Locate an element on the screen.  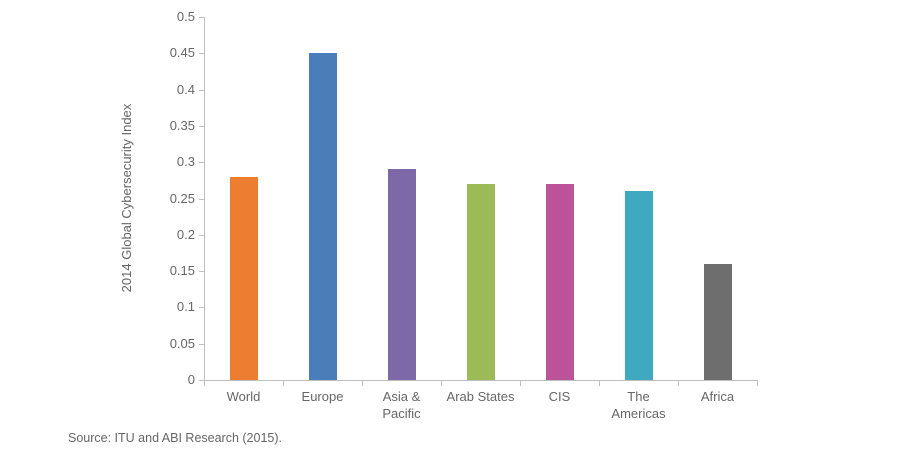
bar-cis is located at coordinates (559, 281).